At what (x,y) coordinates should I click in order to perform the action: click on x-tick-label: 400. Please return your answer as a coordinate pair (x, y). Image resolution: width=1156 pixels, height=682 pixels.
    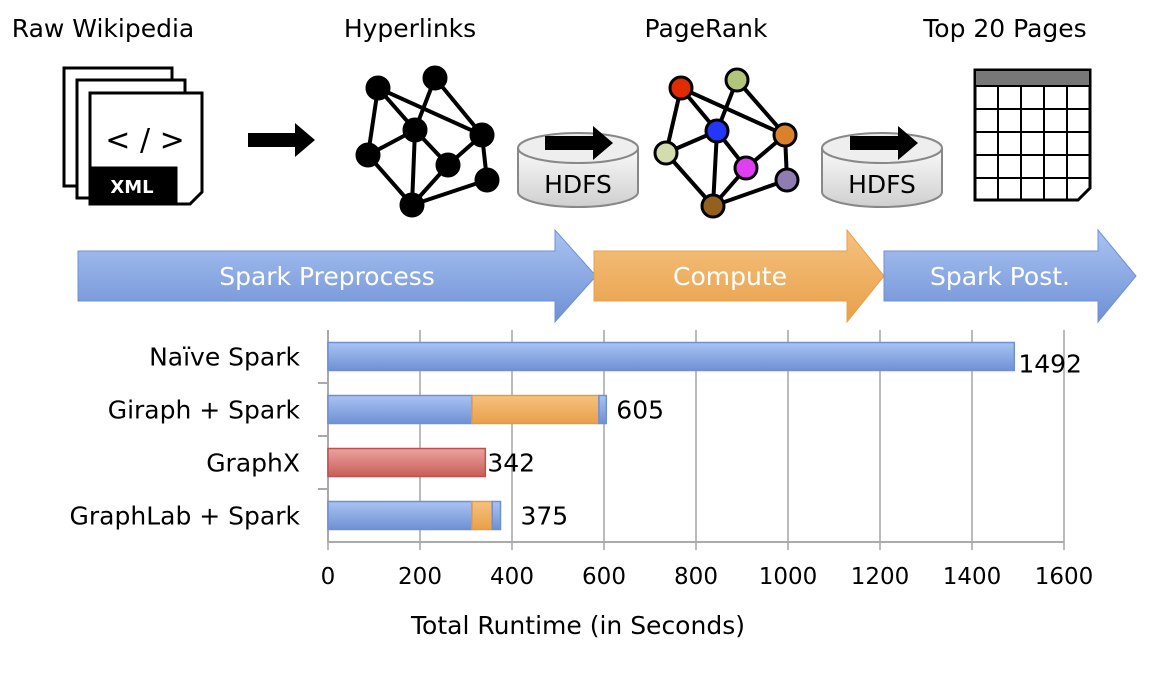
    Looking at the image, I should click on (512, 577).